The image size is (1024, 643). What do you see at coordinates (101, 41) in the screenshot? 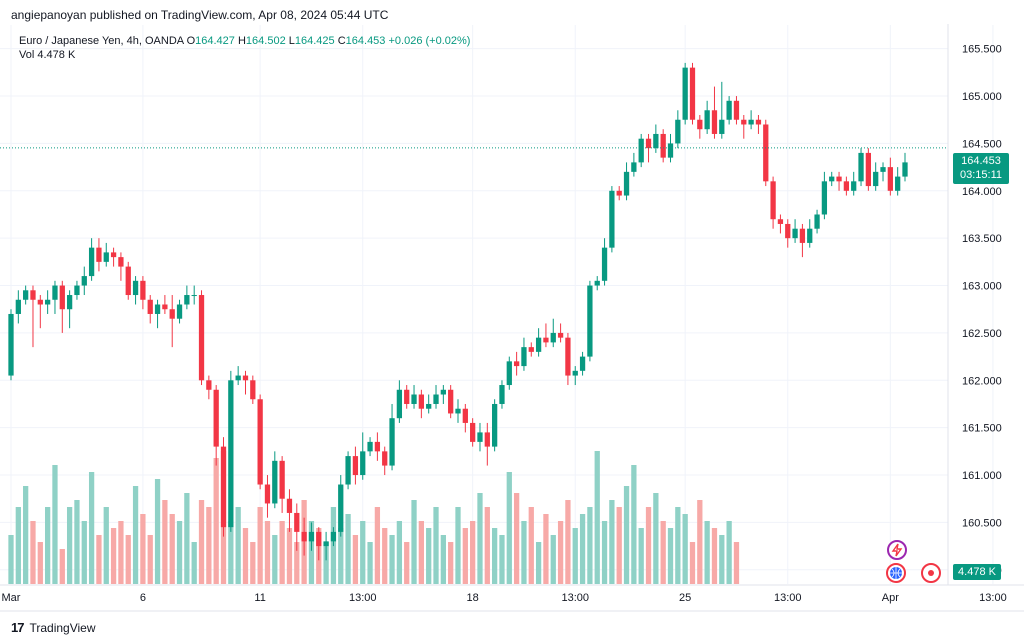
I see `symbol-title: Euro / Japanese Yen, 4h, OANDA` at bounding box center [101, 41].